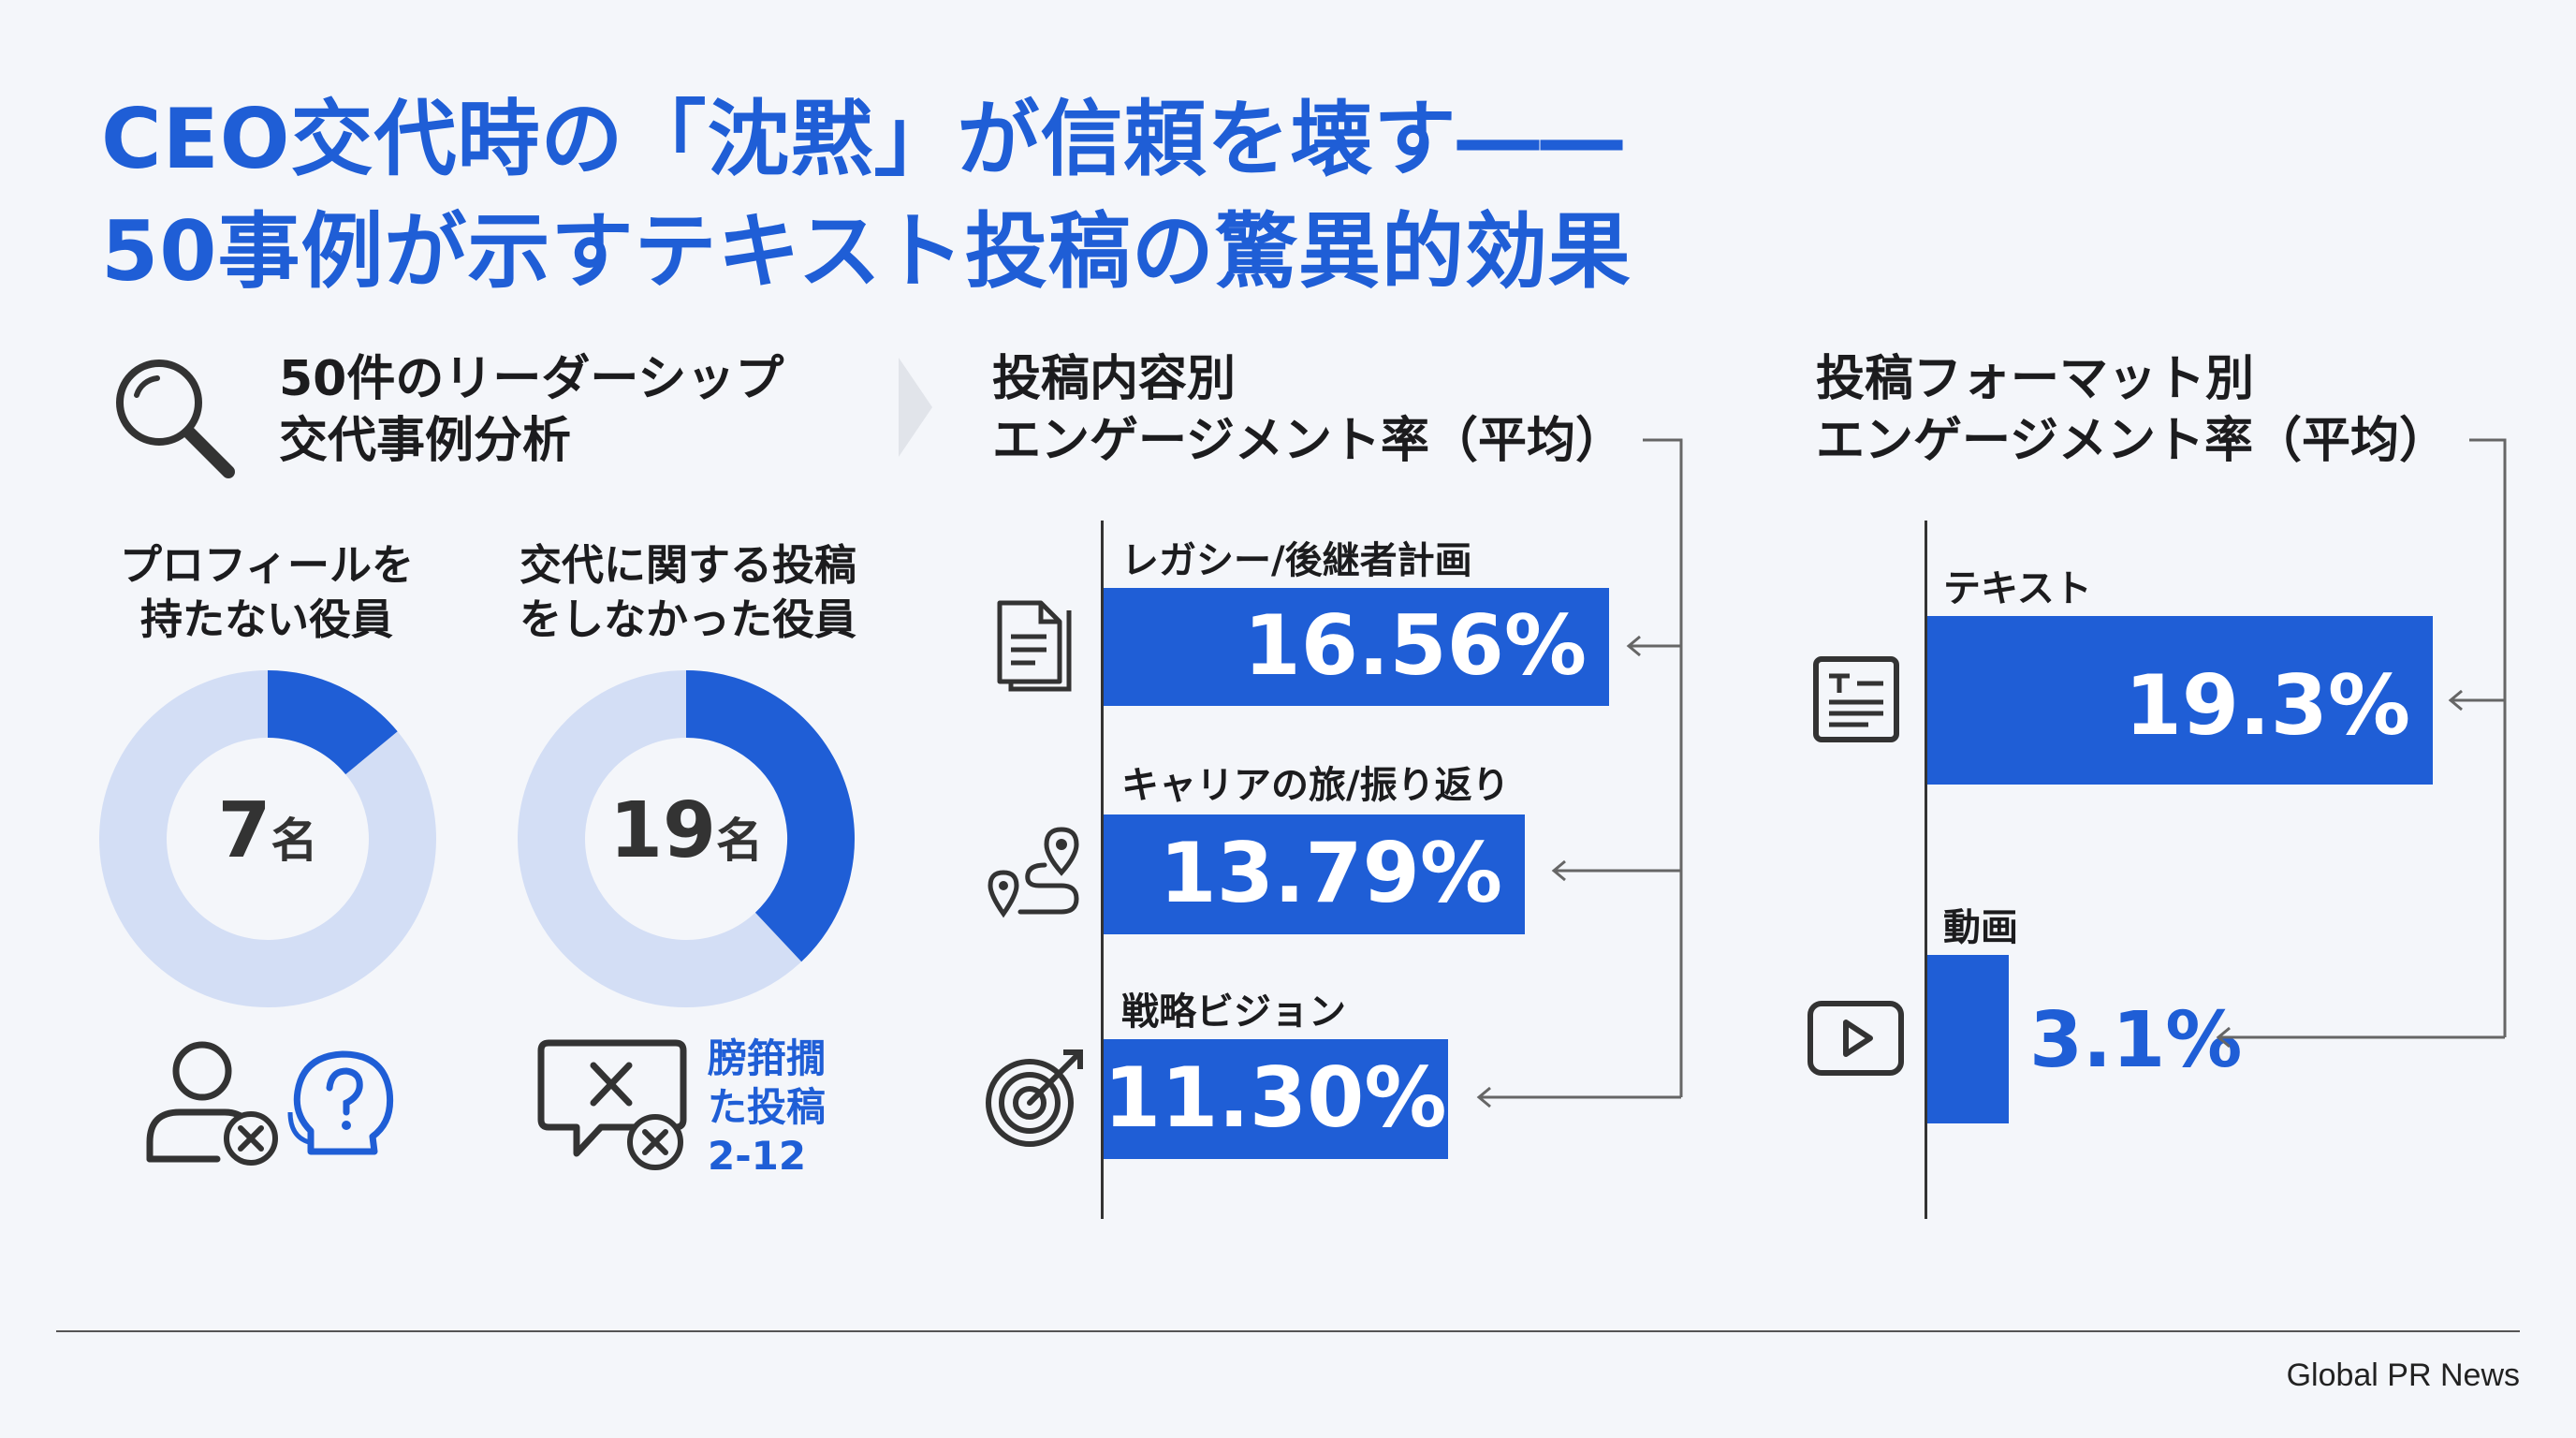 This screenshot has height=1438, width=2576. What do you see at coordinates (1415, 645) in the screenshot?
I see `bar-value-legacy: 16.56%` at bounding box center [1415, 645].